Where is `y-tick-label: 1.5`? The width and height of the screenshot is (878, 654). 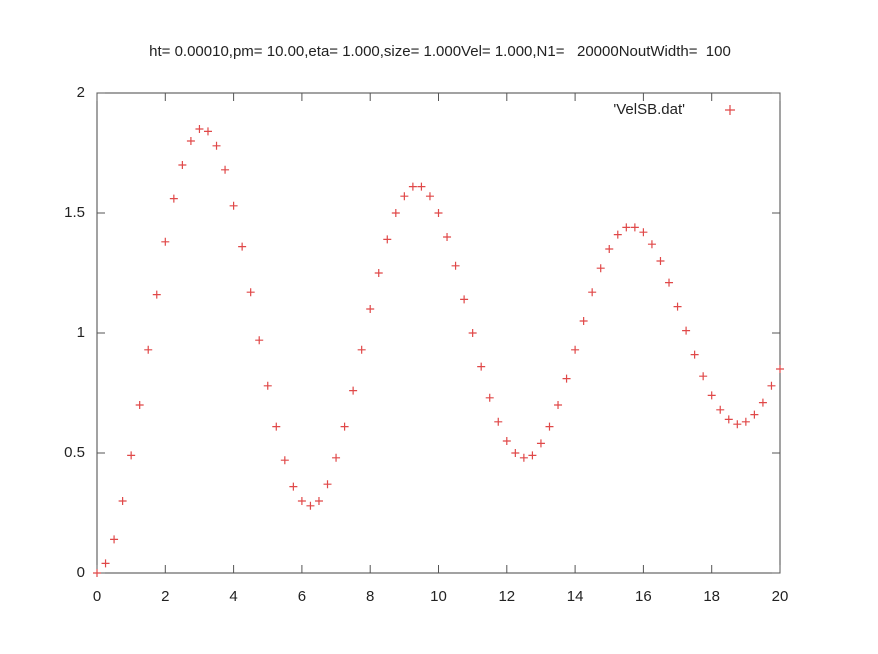
y-tick-label: 1.5 is located at coordinates (74, 212).